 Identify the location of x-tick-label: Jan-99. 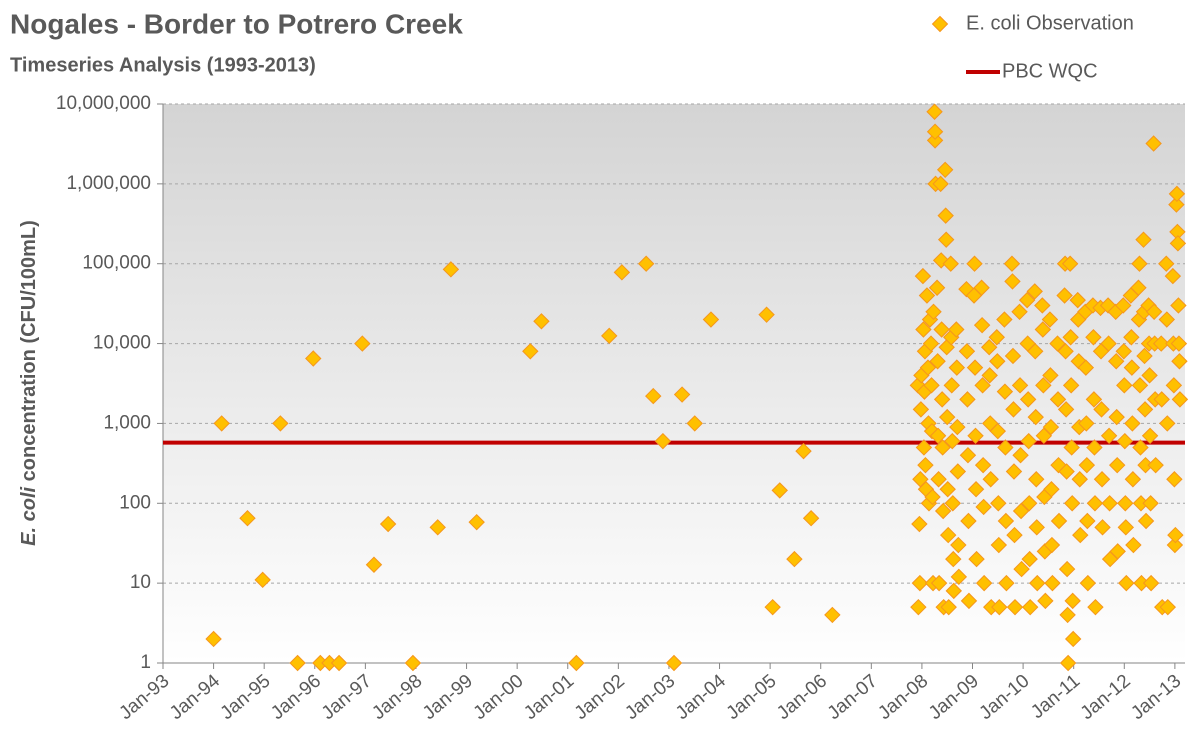
(448, 697).